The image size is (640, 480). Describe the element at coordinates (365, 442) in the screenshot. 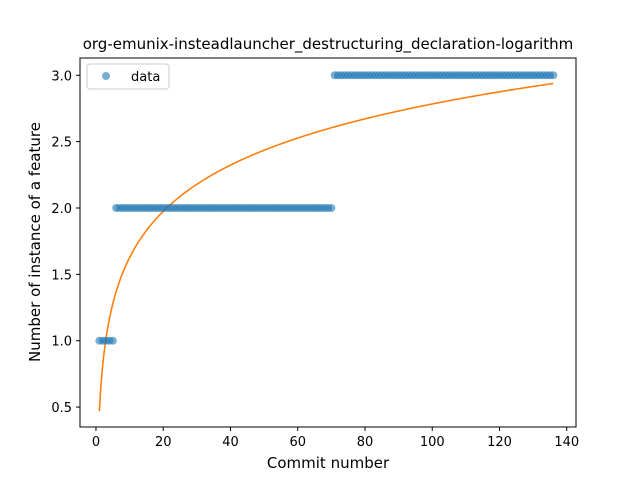

I see `x-tick-label: 80` at that location.